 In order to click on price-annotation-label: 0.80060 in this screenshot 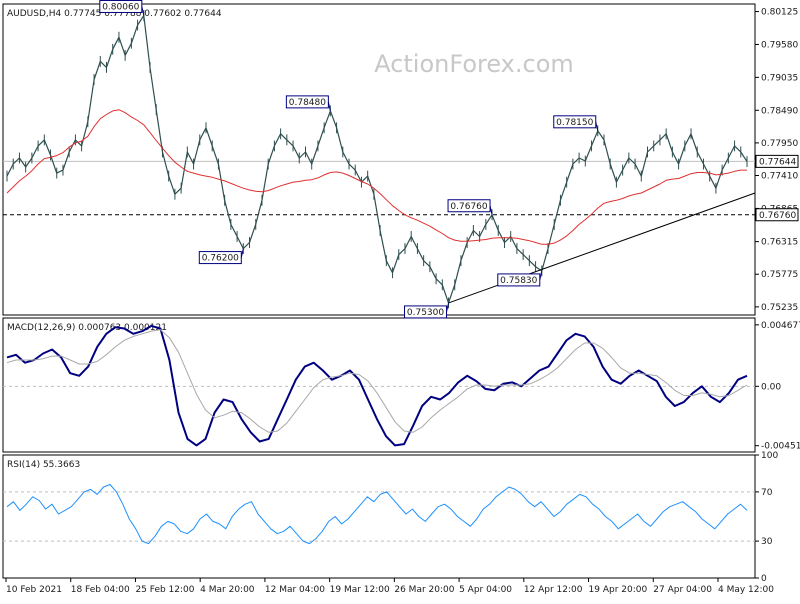, I will do `click(120, 7)`.